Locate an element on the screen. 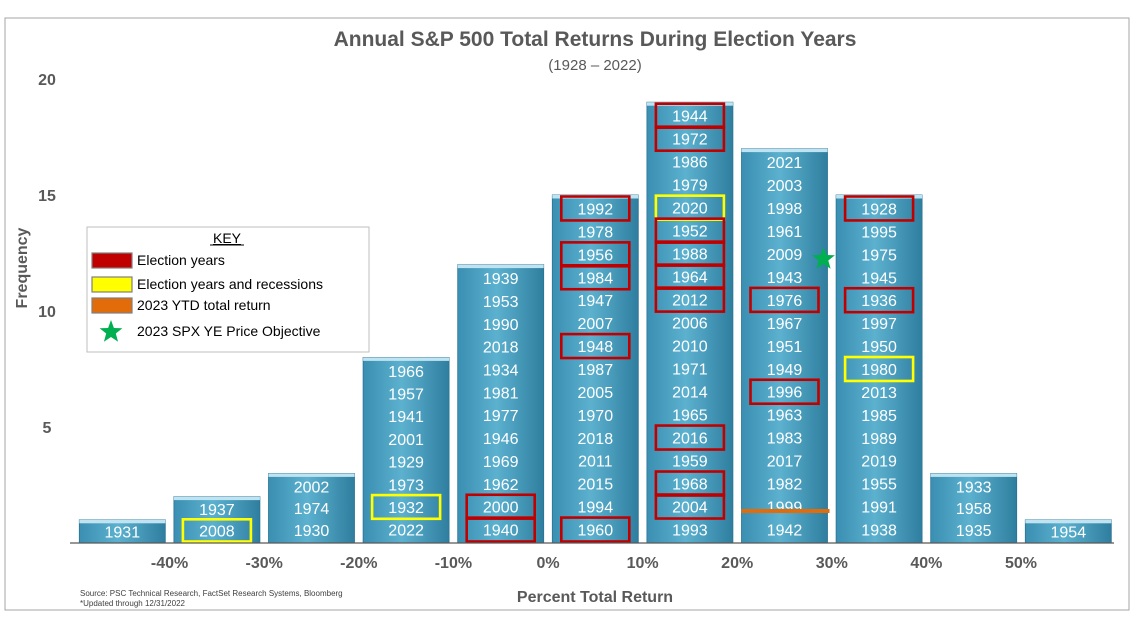 The image size is (1136, 620). year-label: 1988 is located at coordinates (690, 255).